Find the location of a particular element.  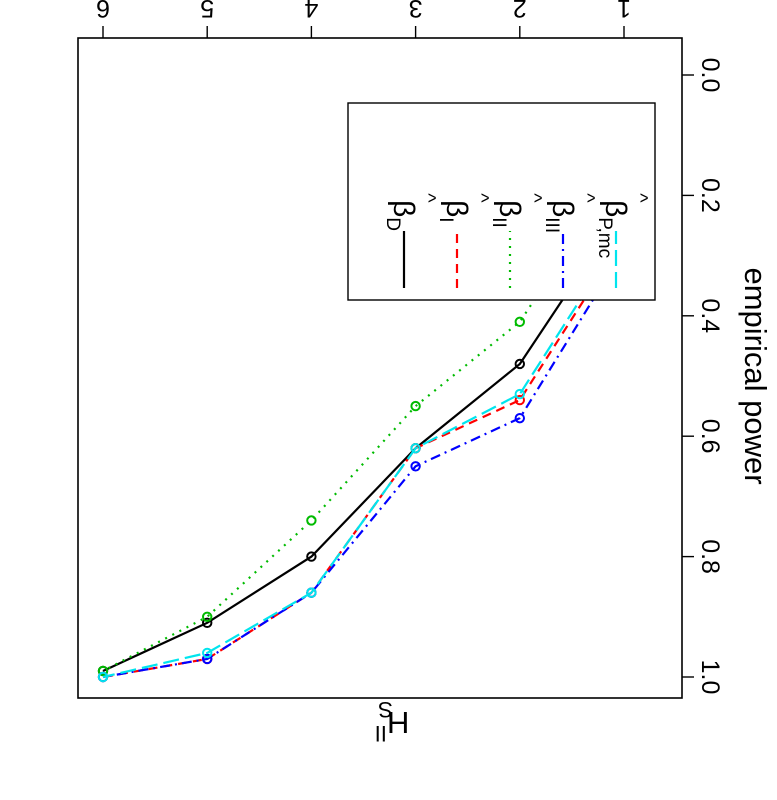

legend-label: βII is located at coordinates (507, 214).